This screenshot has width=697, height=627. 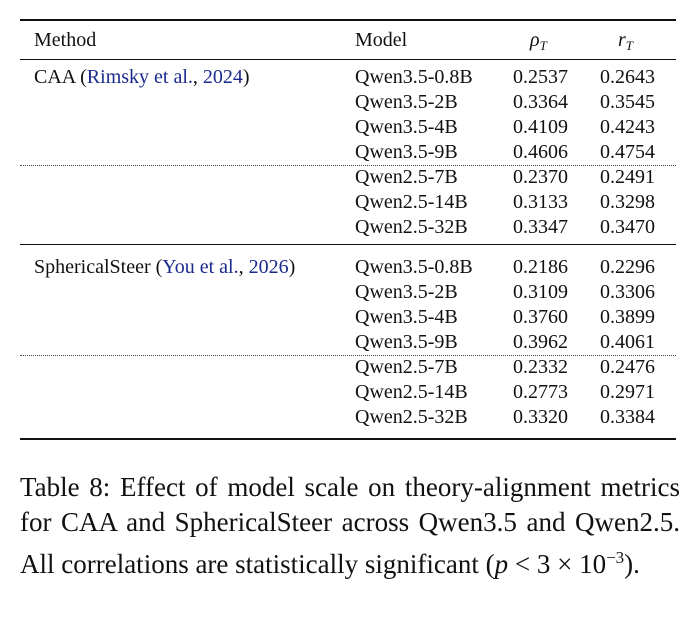 What do you see at coordinates (627, 77) in the screenshot?
I see `r-cell: 0.2643` at bounding box center [627, 77].